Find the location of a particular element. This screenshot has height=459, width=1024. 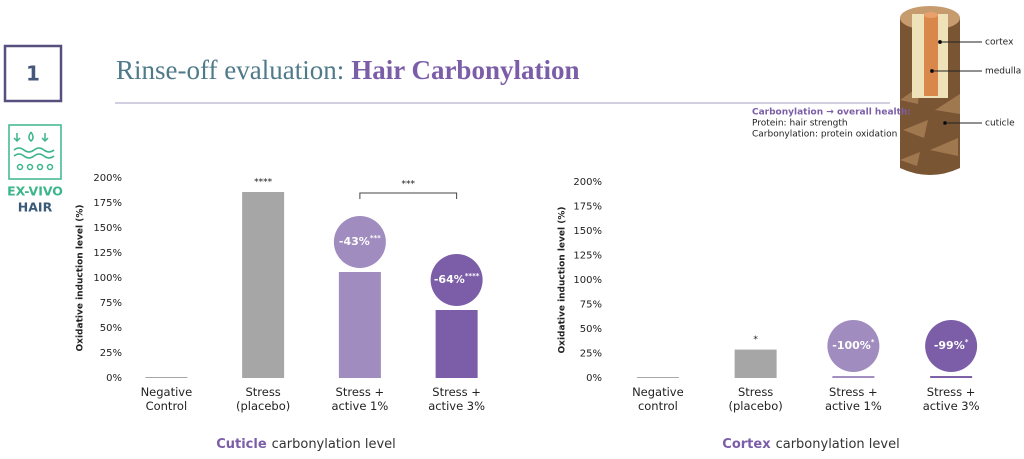

slide-number: 1 is located at coordinates (33, 74).